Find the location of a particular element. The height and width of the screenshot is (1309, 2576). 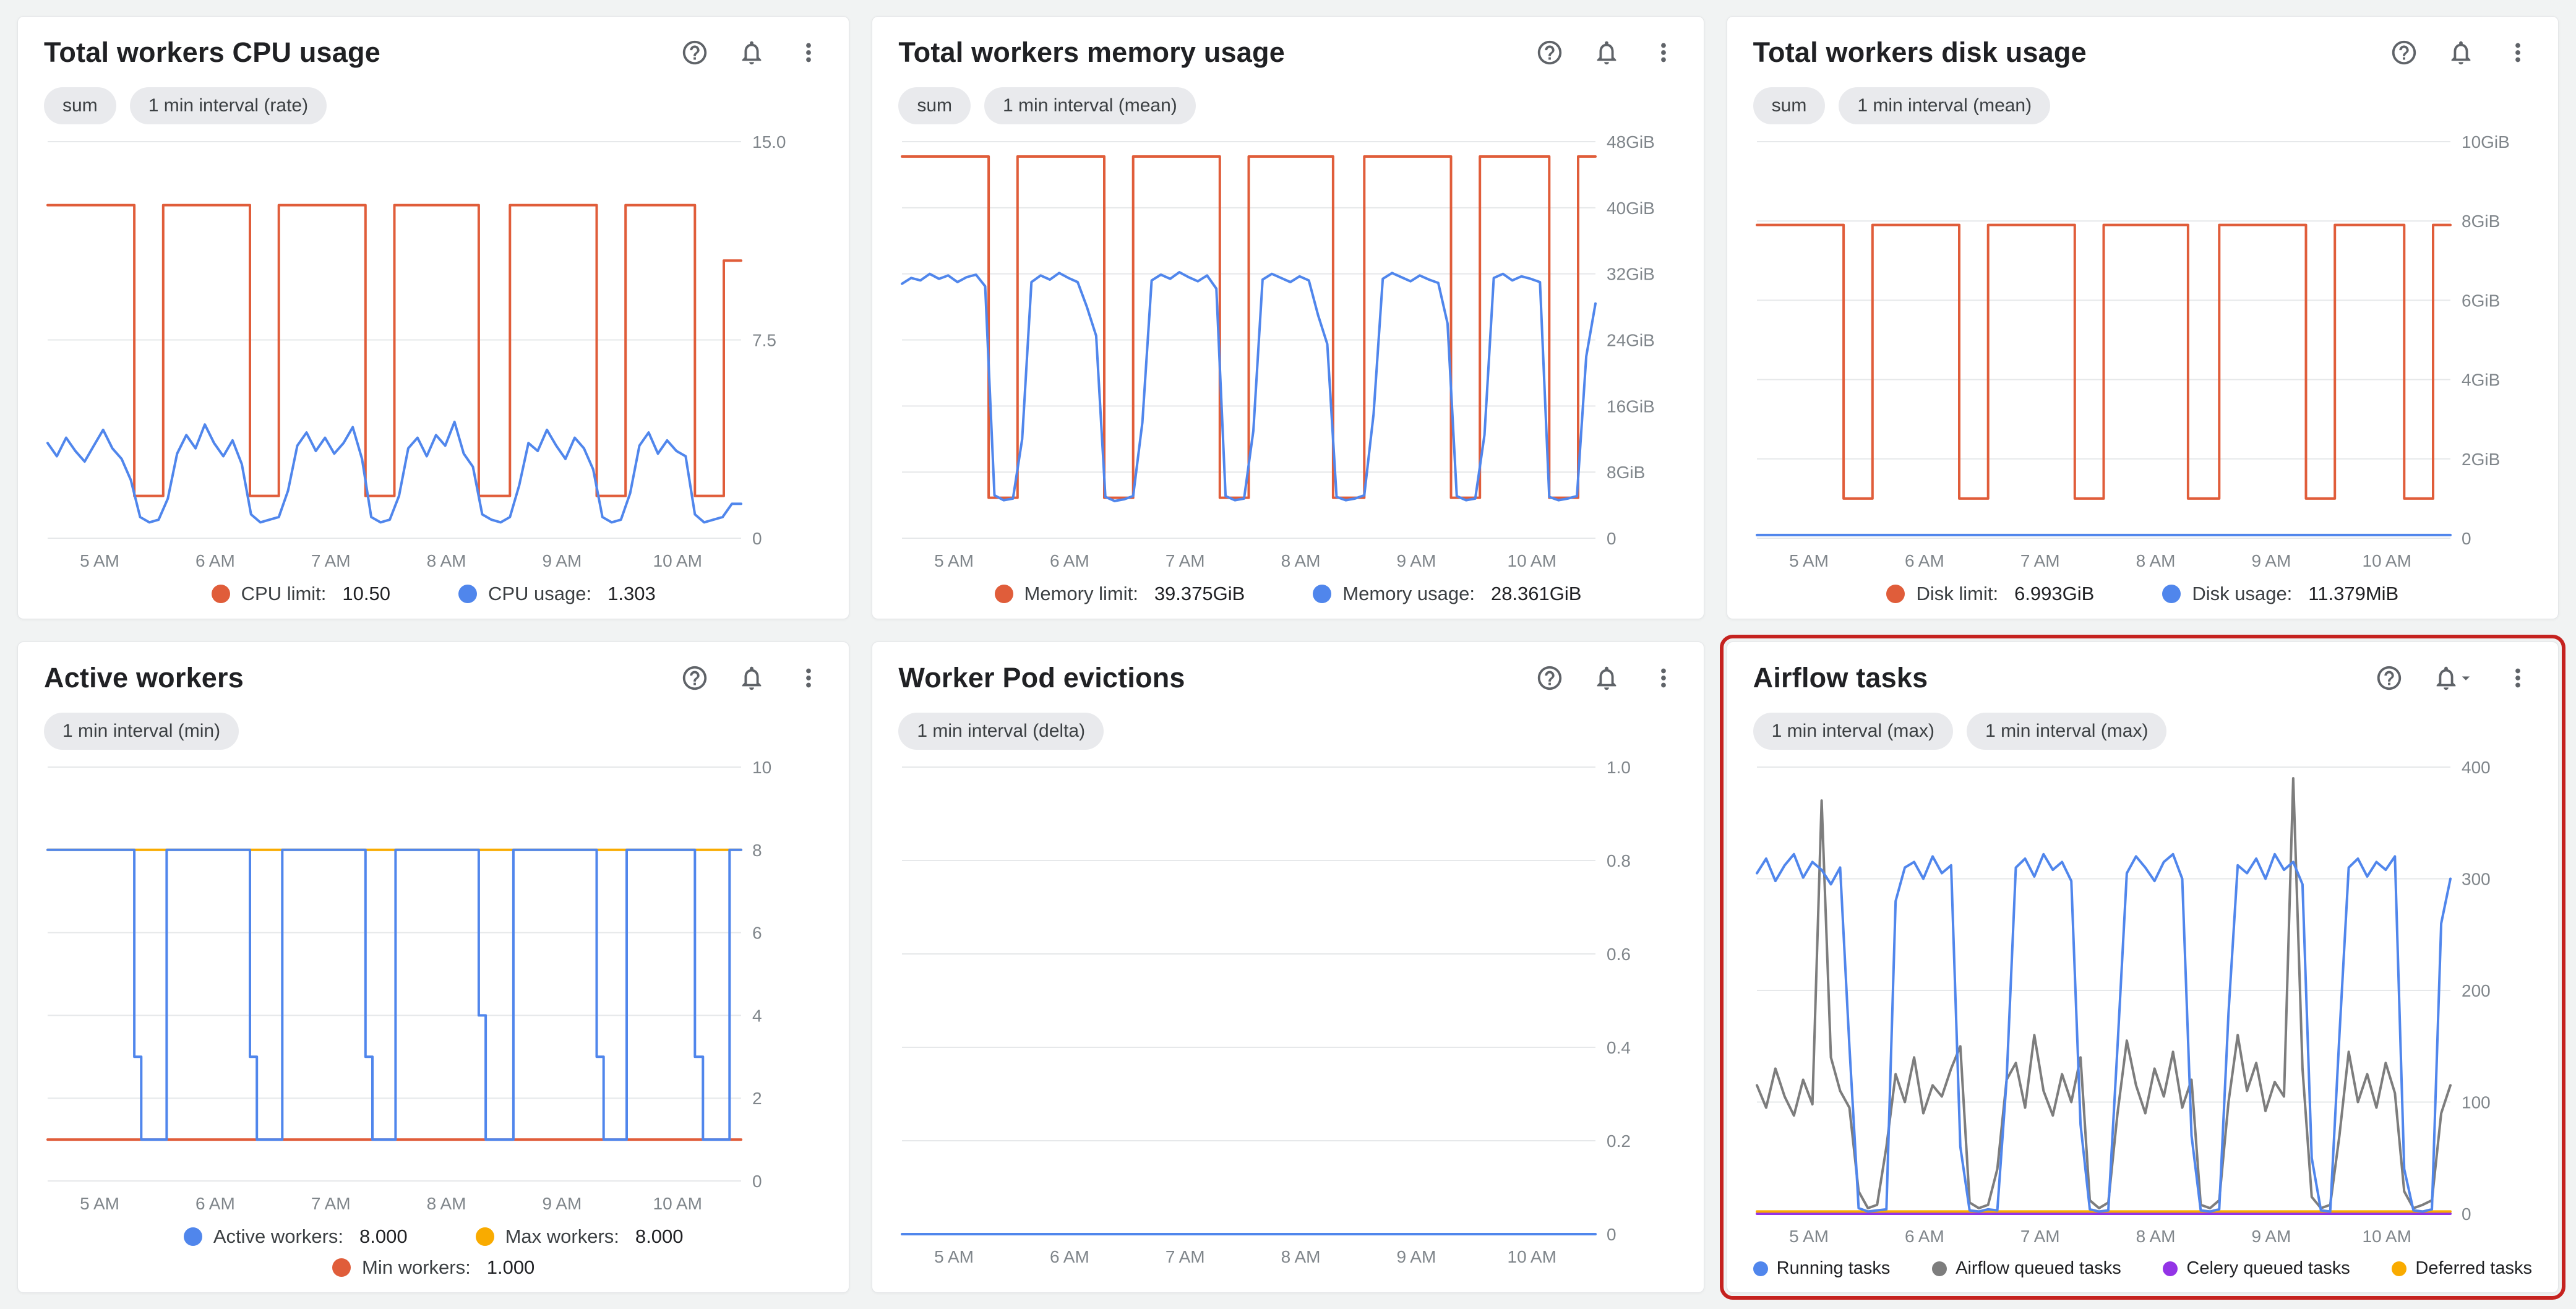

x-tick-label: 9 AM is located at coordinates (562, 560).